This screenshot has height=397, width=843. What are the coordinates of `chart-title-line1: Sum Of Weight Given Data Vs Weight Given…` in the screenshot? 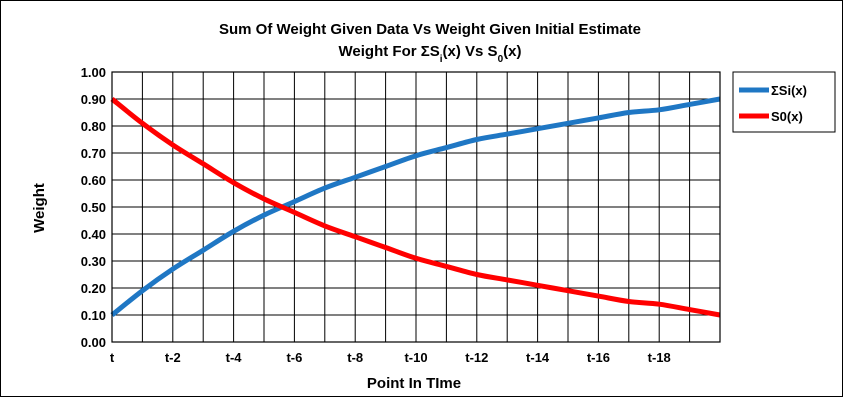 It's located at (430, 29).